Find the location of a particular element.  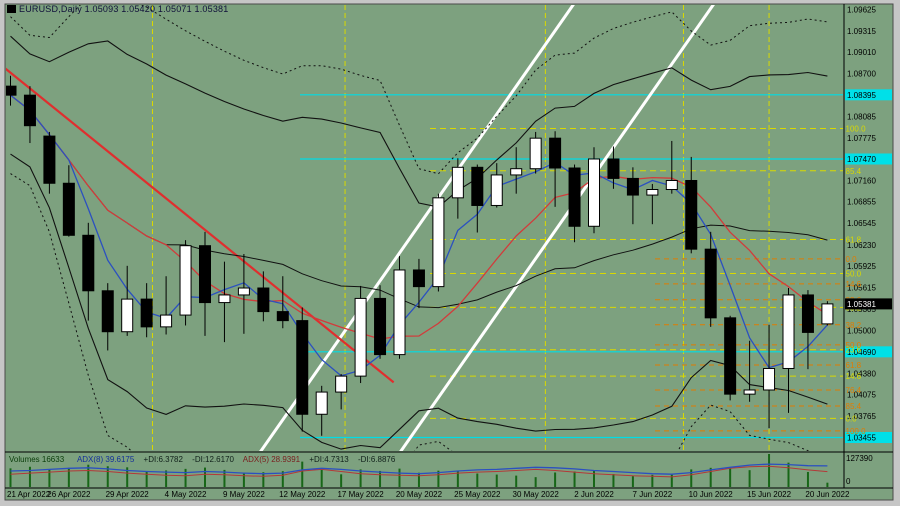

svg-text: 1.05615 is located at coordinates (861, 288).